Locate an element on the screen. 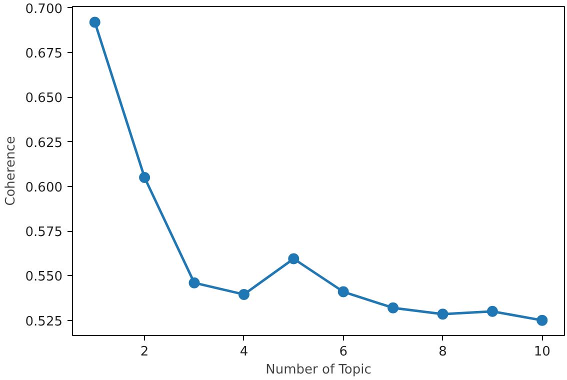 The height and width of the screenshot is (380, 567). y-tick-label: 0.575 is located at coordinates (43, 232).